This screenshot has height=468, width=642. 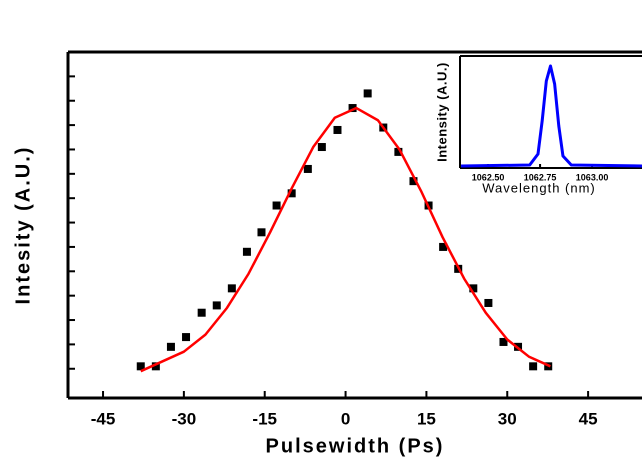 I want to click on x-tick-label: 15, so click(x=426, y=418).